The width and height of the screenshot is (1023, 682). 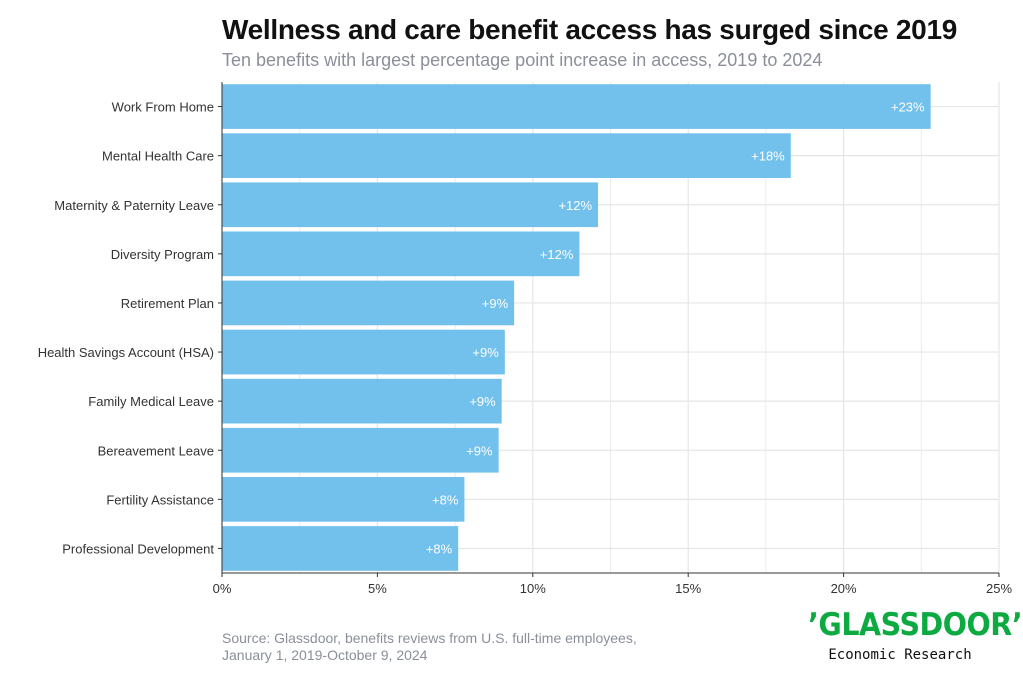 I want to click on bar-value-label: +23%, so click(x=908, y=107).